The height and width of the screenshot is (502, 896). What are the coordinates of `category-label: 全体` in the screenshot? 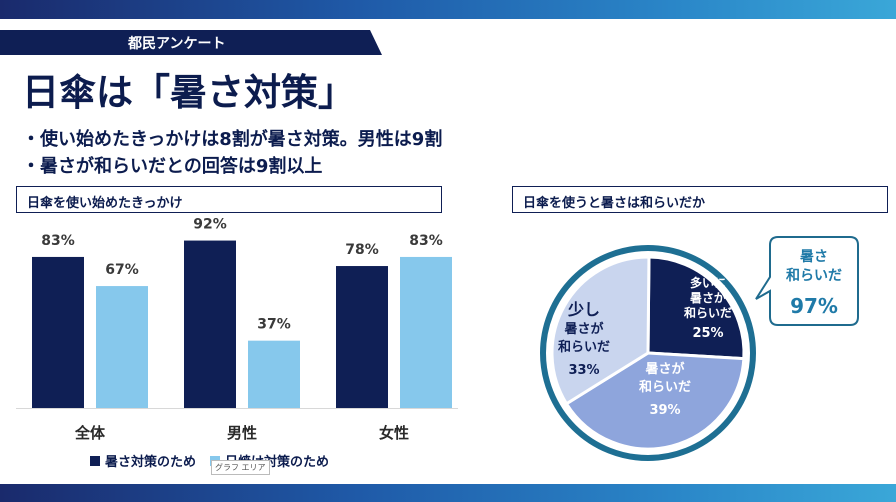 It's located at (90, 433).